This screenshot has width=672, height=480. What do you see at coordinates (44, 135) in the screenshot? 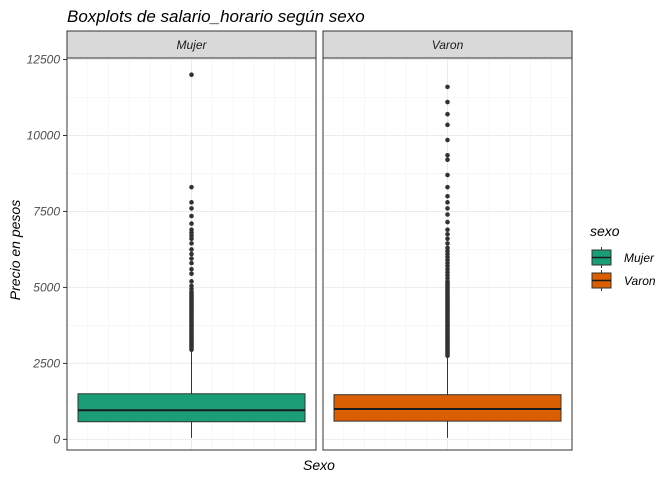
I see `y-tick-label: 10000` at bounding box center [44, 135].